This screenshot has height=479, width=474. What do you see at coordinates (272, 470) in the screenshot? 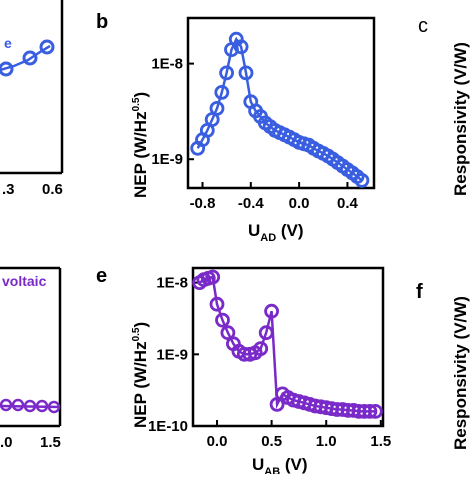
I see `panel-e-xlabel-sub: AB` at bounding box center [272, 470].